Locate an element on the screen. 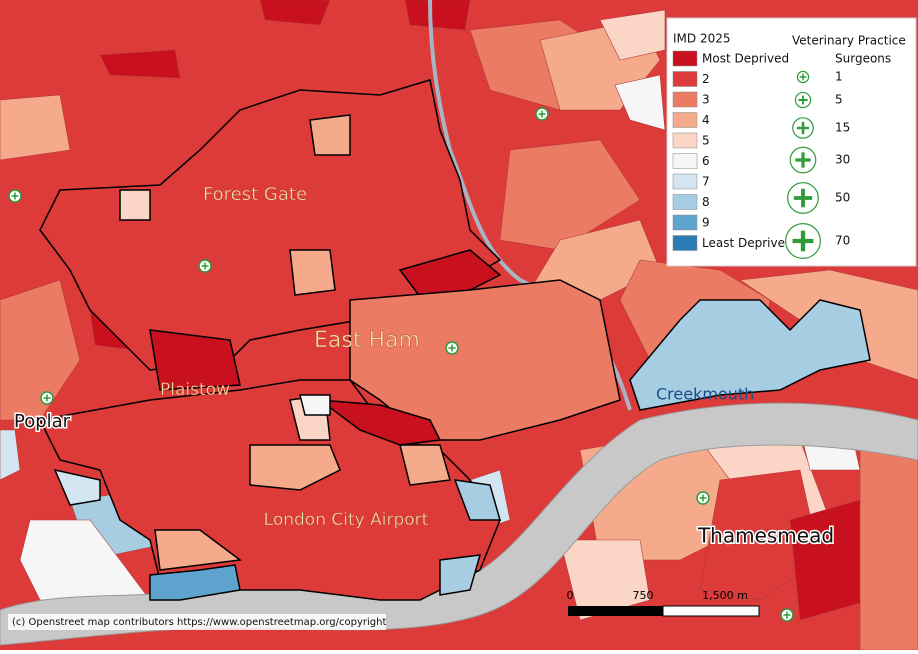 This screenshot has height=654, width=918. legend-label: 30 is located at coordinates (842, 160).